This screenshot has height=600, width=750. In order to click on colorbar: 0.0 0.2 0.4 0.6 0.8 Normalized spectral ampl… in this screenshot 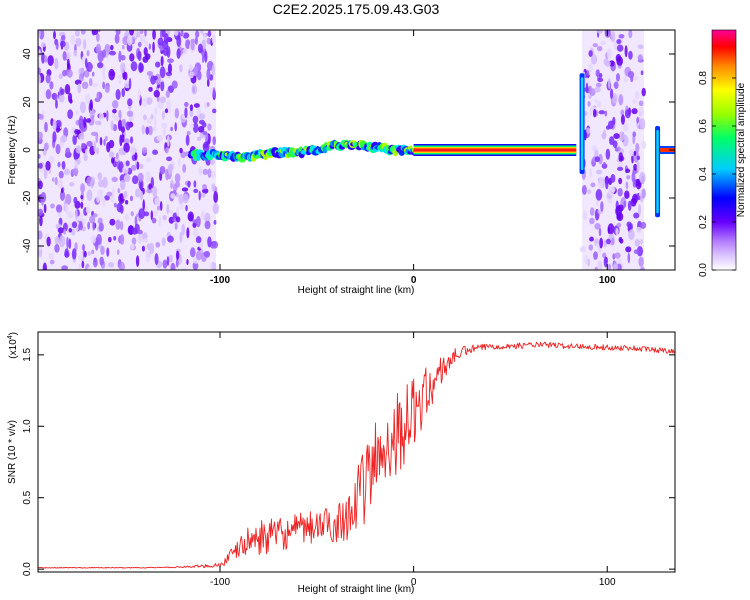, I will do `click(722, 153)`.